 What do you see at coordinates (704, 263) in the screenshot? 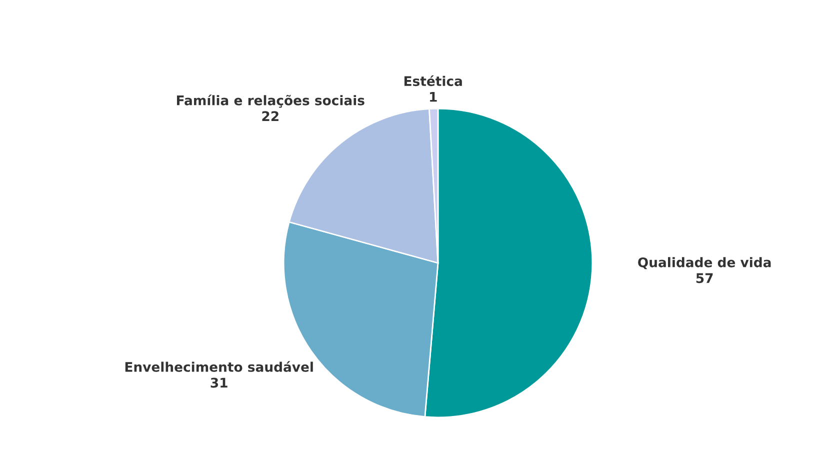
I see `slice-label: Qualidade de vida` at bounding box center [704, 263].